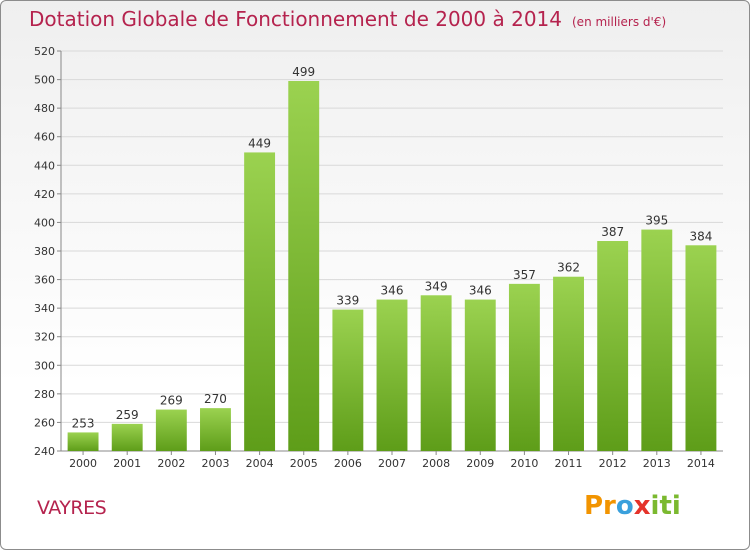 Image resolution: width=750 pixels, height=550 pixels. Describe the element at coordinates (72, 508) in the screenshot. I see `commune-name: VAYRES` at that location.